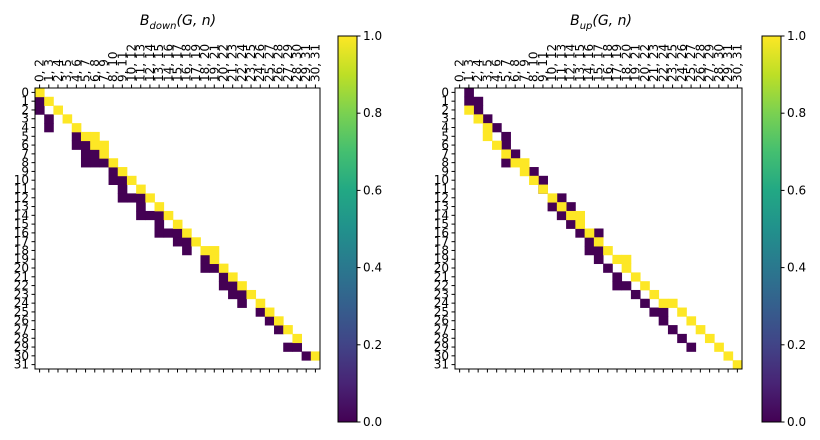  What do you see at coordinates (617, 63) in the screenshot?
I see `x-tick-label: 17, 19` at bounding box center [617, 63].